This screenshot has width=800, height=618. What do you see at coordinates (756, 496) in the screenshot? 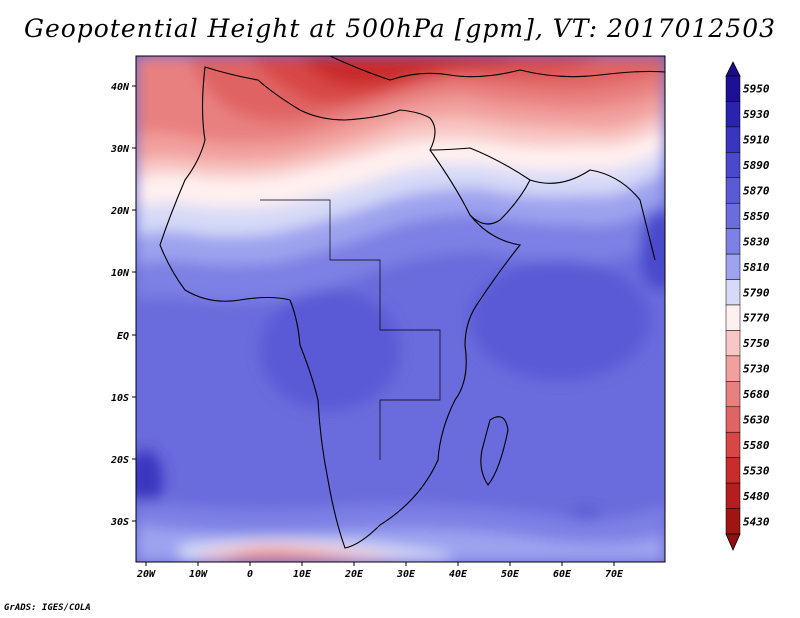
I see `colorbar-level-label: 5480` at bounding box center [756, 496].